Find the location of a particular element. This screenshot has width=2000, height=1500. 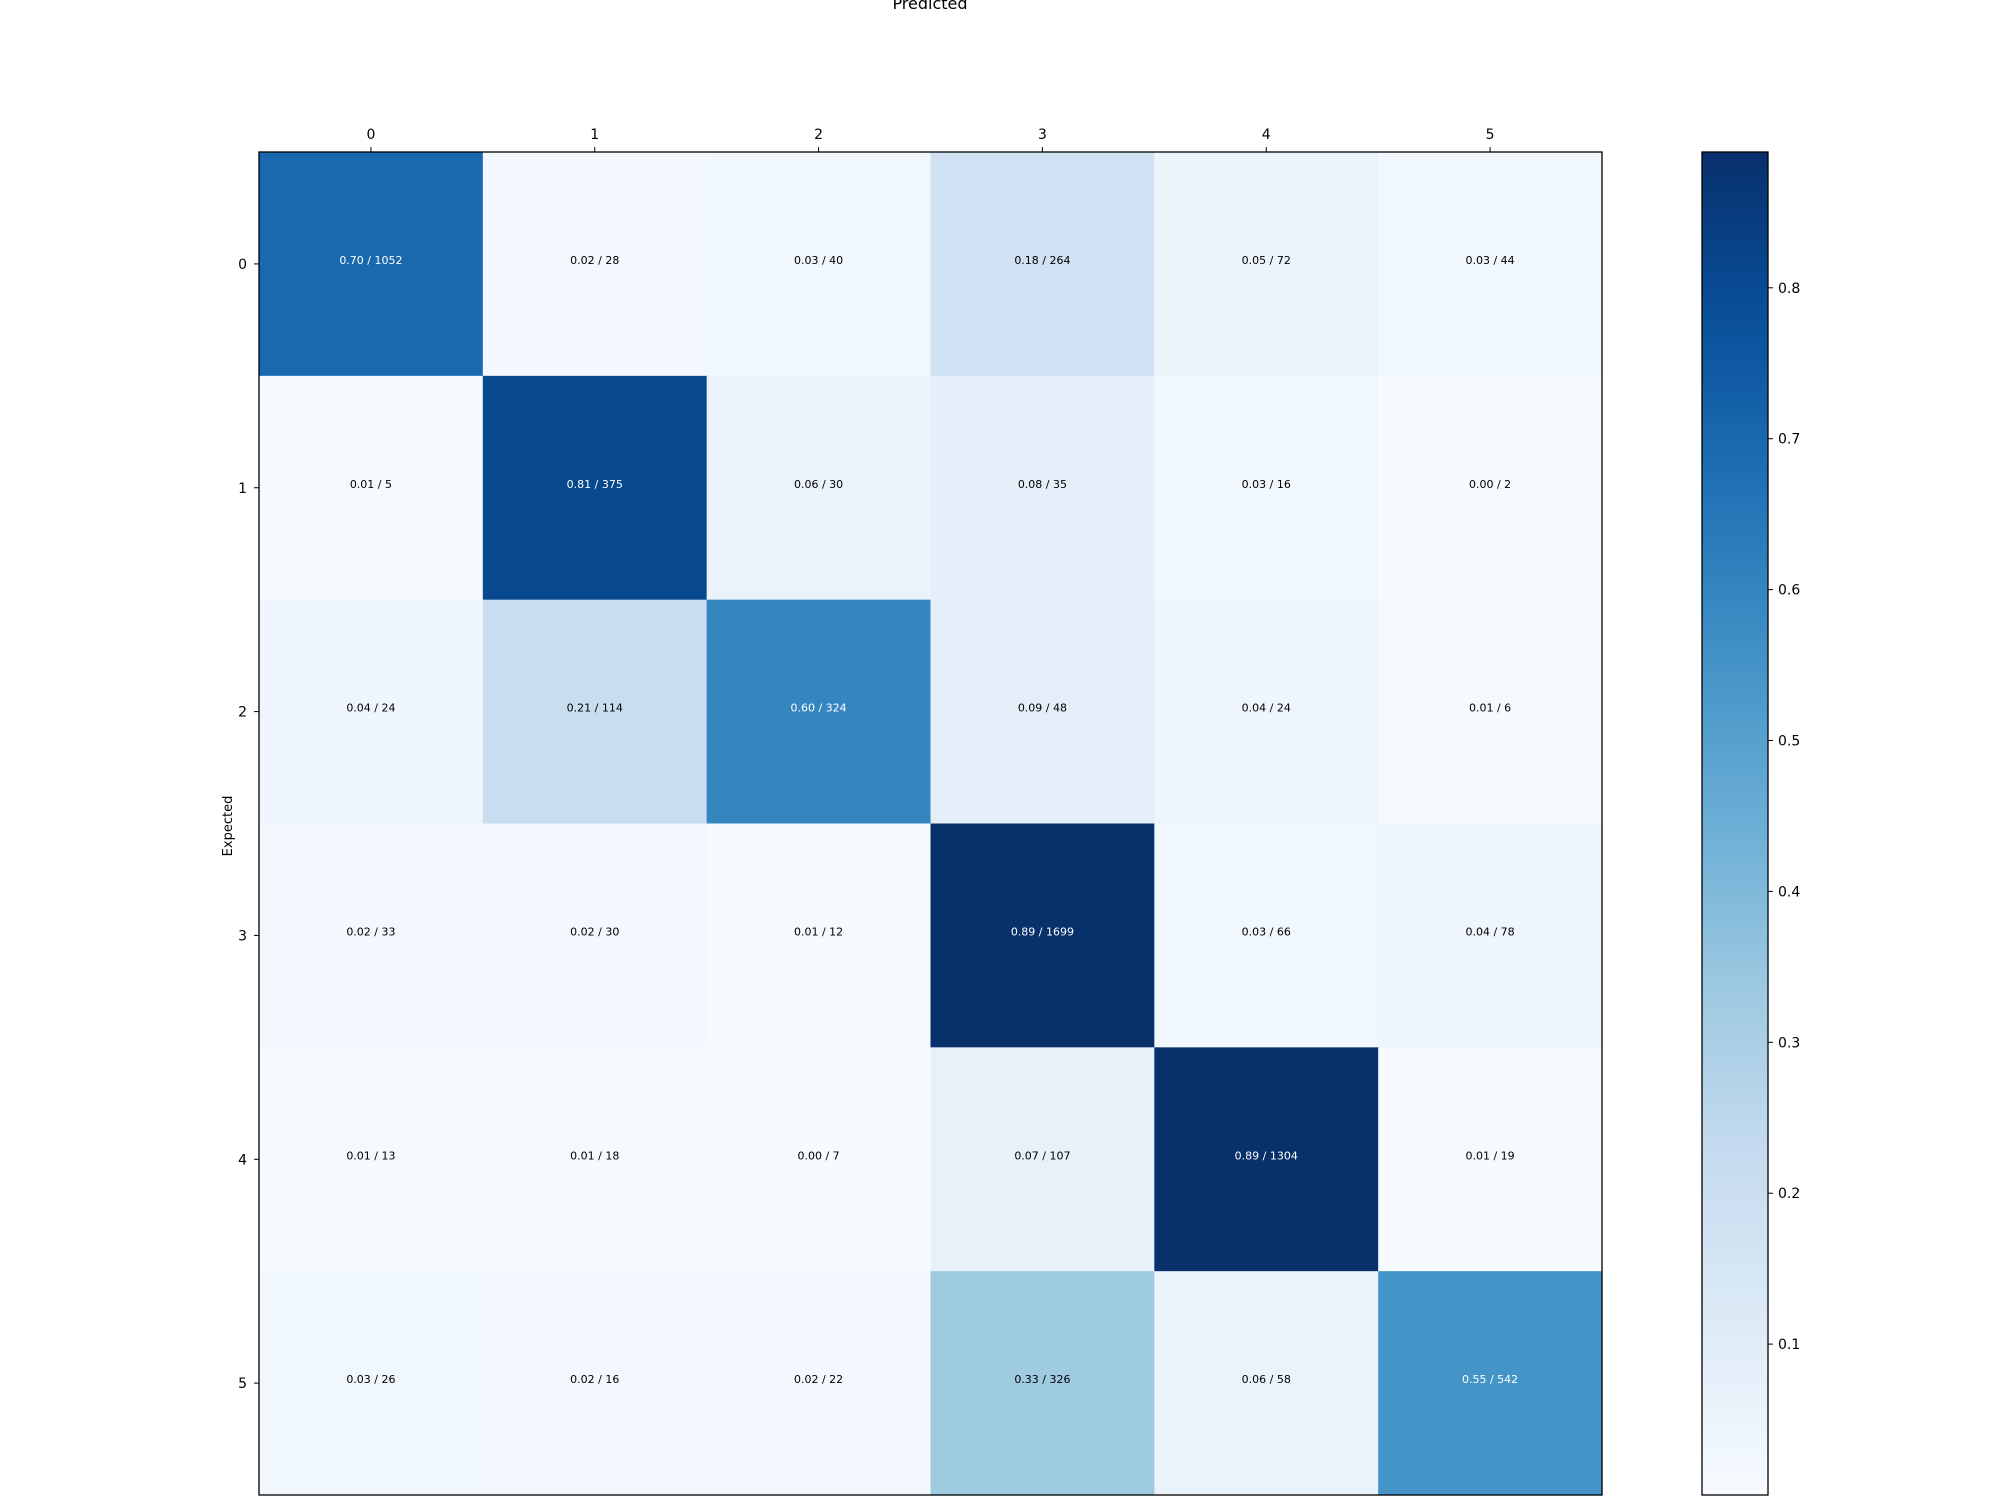

cell-label-r2-c4: 0.04 / 24 is located at coordinates (1266, 708).